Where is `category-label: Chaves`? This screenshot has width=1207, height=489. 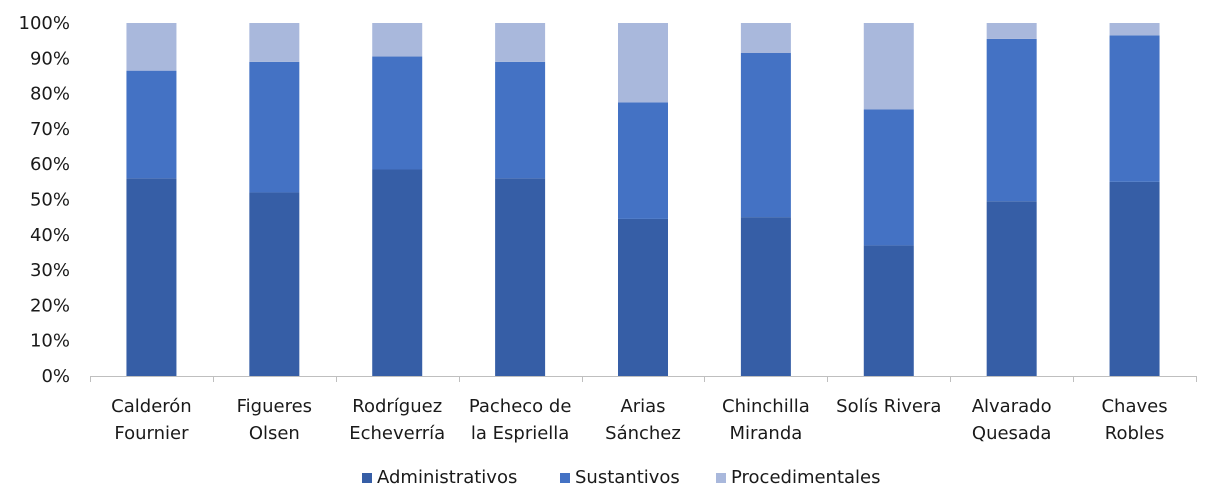
category-label: Chaves is located at coordinates (1134, 406).